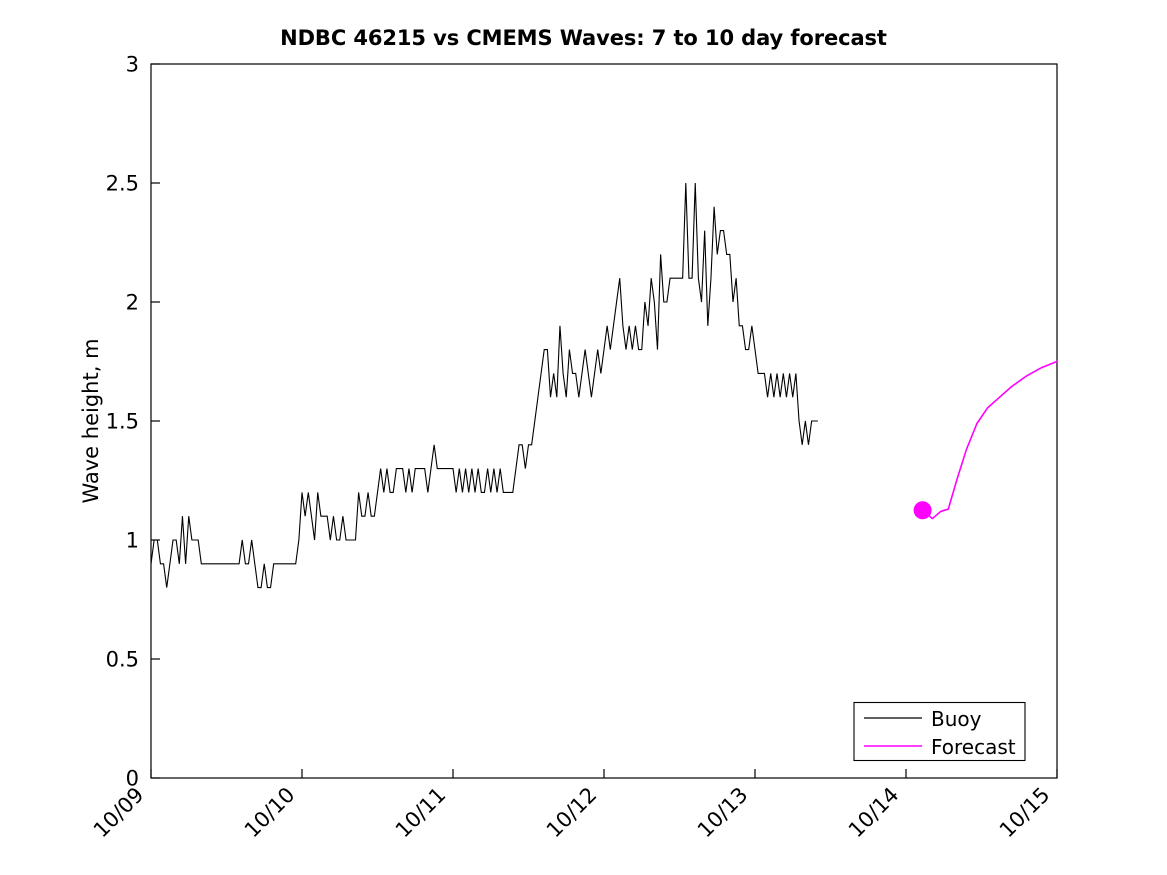 The height and width of the screenshot is (875, 1167). Describe the element at coordinates (122, 184) in the screenshot. I see `y-tick-label: 2.5` at that location.